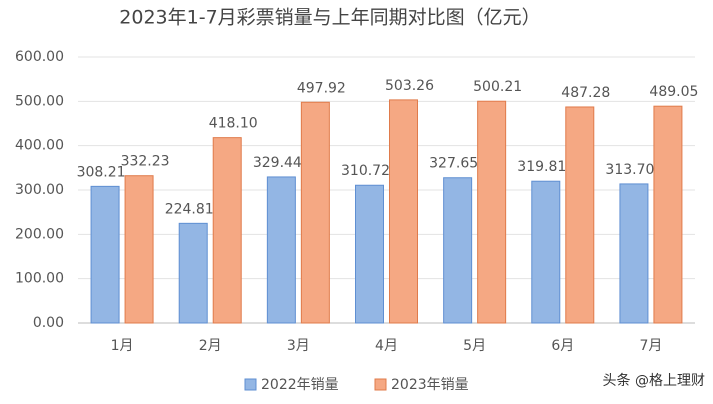 The image size is (713, 404). Describe the element at coordinates (329, 18) in the screenshot. I see `chart-title: 2023年1-7月彩票销量与上年同期对比图（亿元）` at that location.